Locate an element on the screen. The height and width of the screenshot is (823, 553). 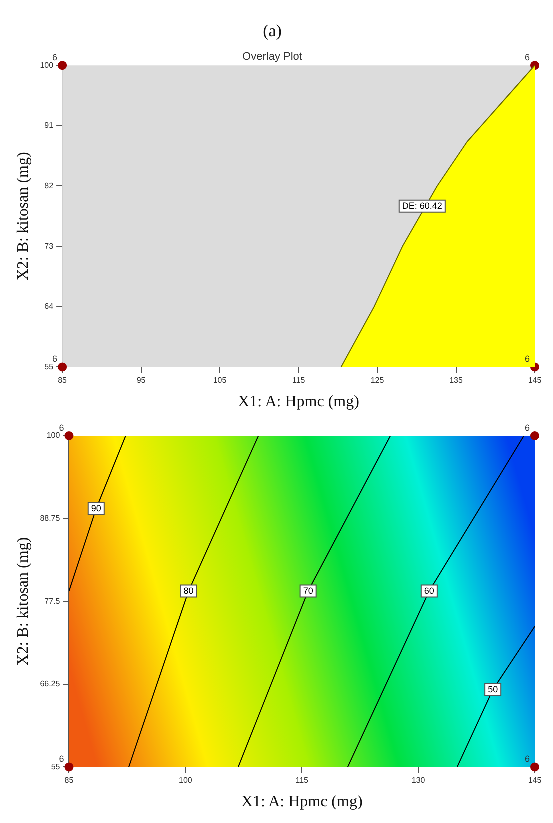
annotation: 70 is located at coordinates (308, 591).